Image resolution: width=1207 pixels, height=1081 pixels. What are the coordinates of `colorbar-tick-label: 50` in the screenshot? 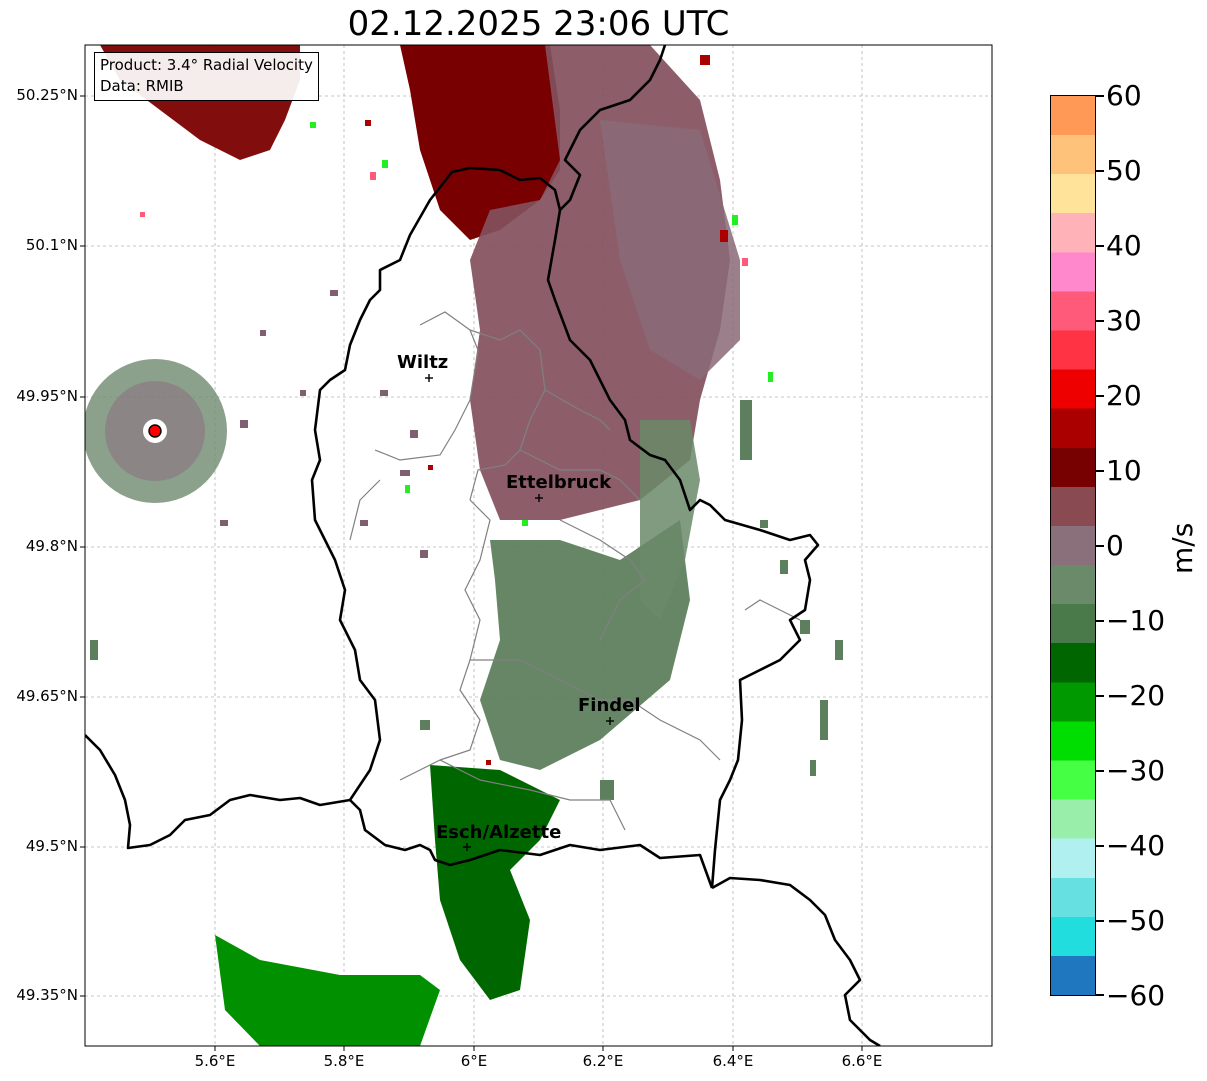 It's located at (1124, 170).